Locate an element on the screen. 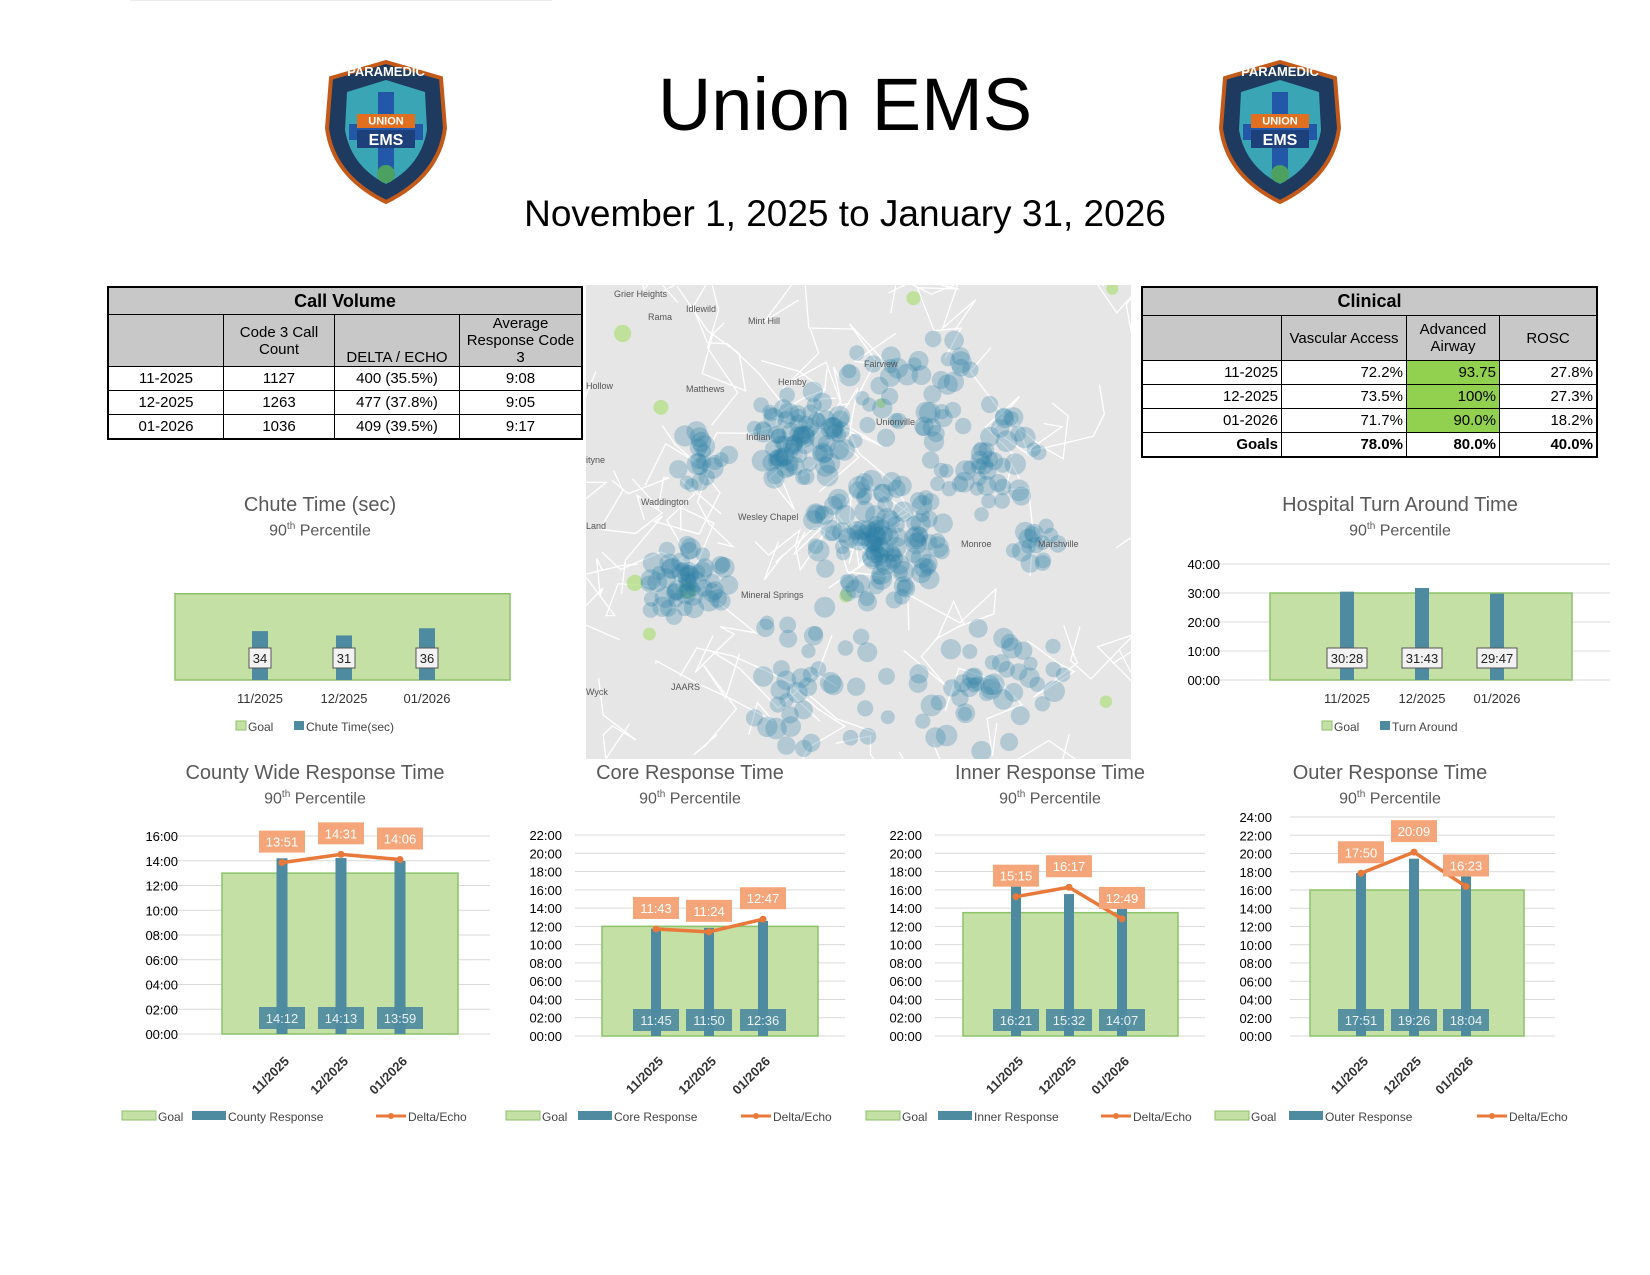 The image size is (1650, 1275). y-tick-label: 10:00 is located at coordinates (1203, 651).